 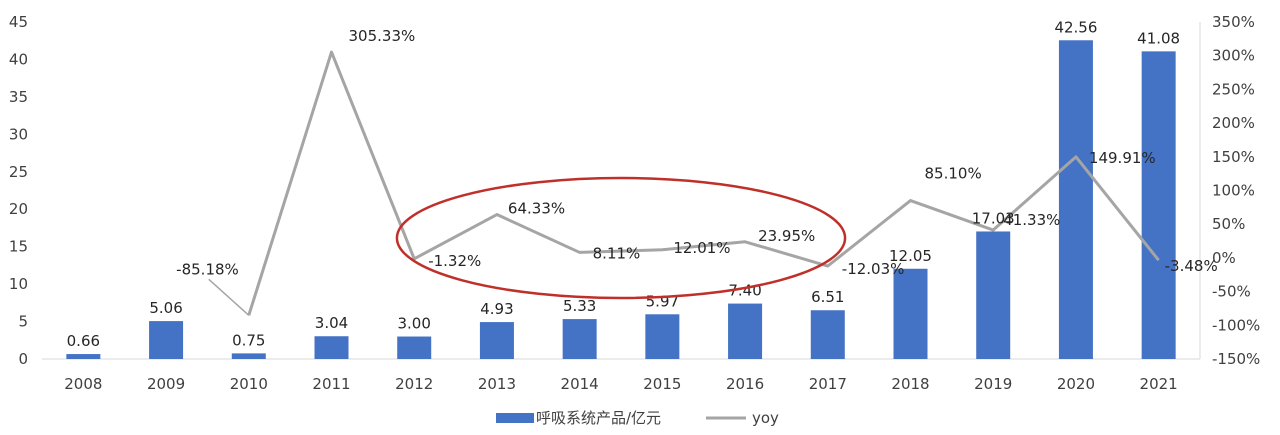 What do you see at coordinates (598, 418) in the screenshot?
I see `legend-bar-label: 呼吸系统产品/亿元` at bounding box center [598, 418].